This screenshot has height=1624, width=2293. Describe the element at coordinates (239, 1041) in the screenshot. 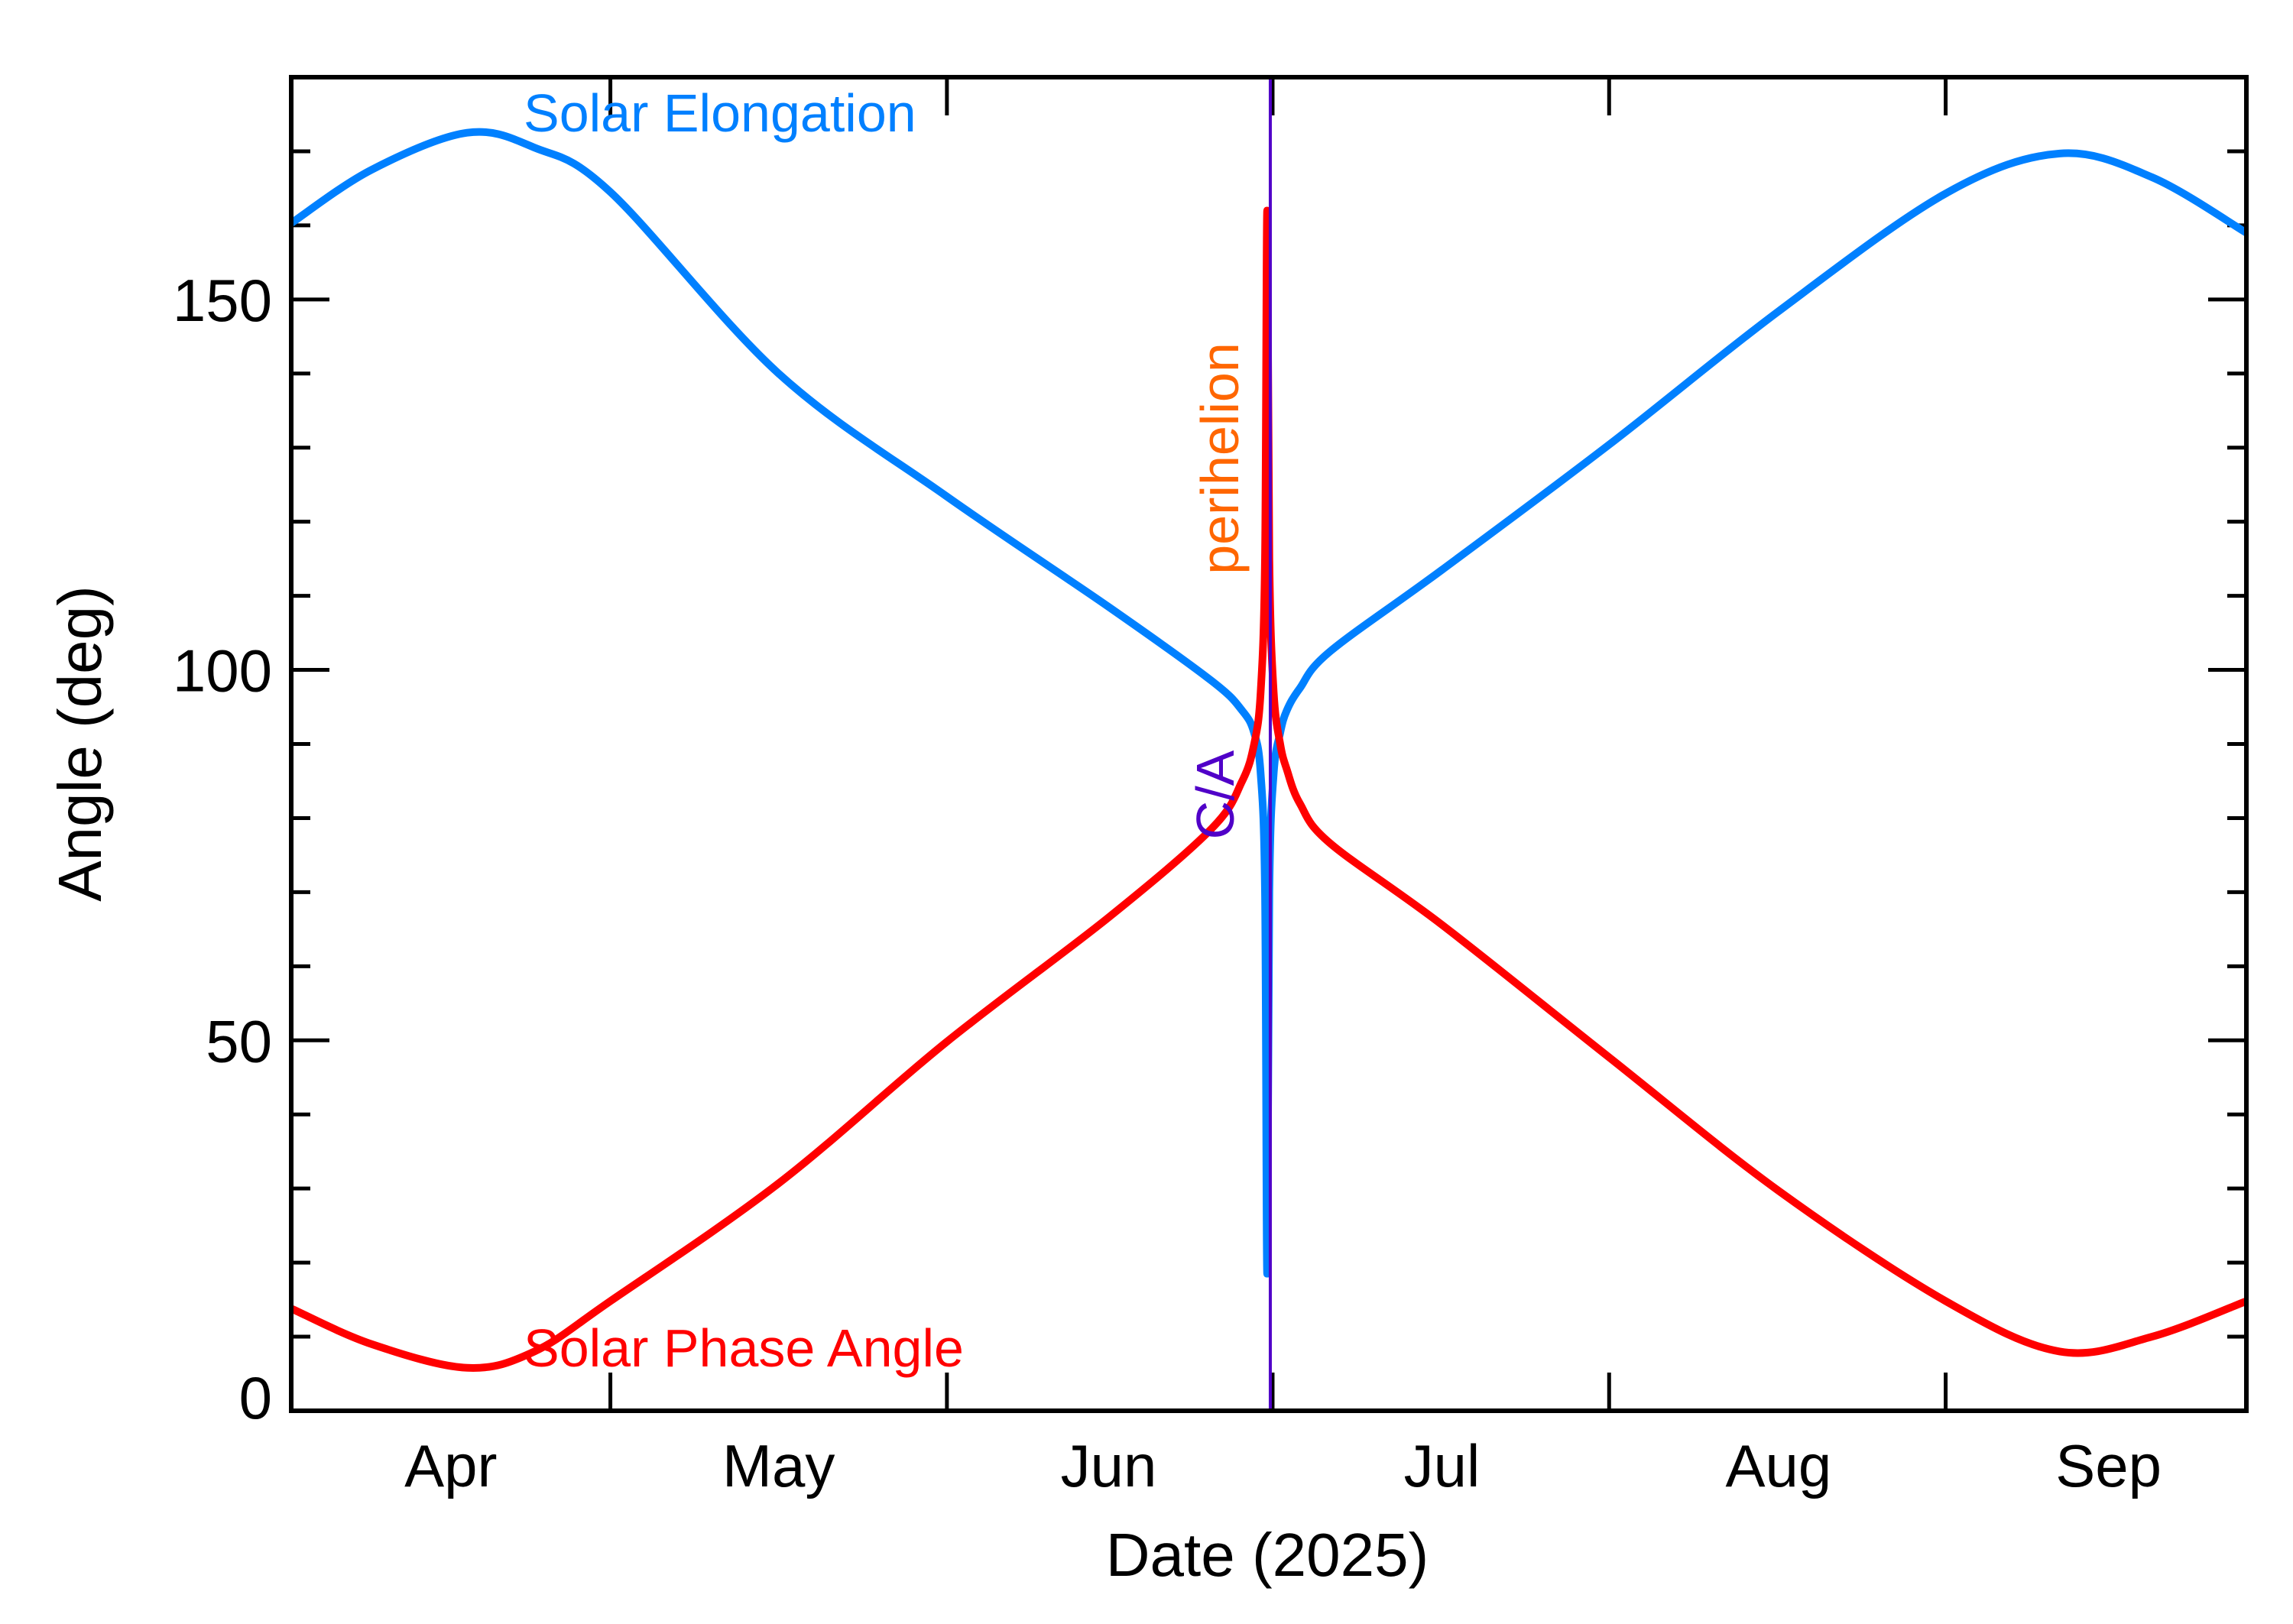

I see `y-tick-label: 50` at that location.